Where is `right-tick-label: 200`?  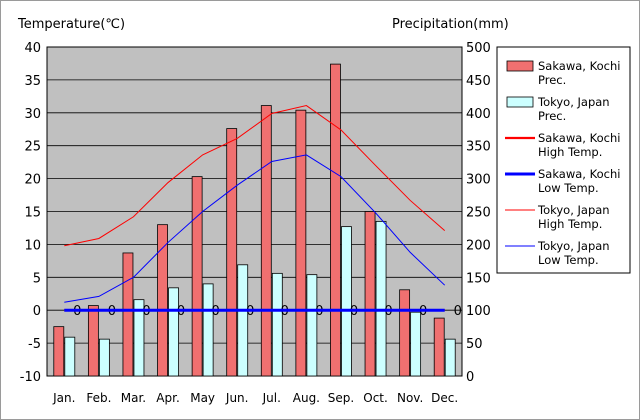 right-tick-label: 200 is located at coordinates (478, 245).